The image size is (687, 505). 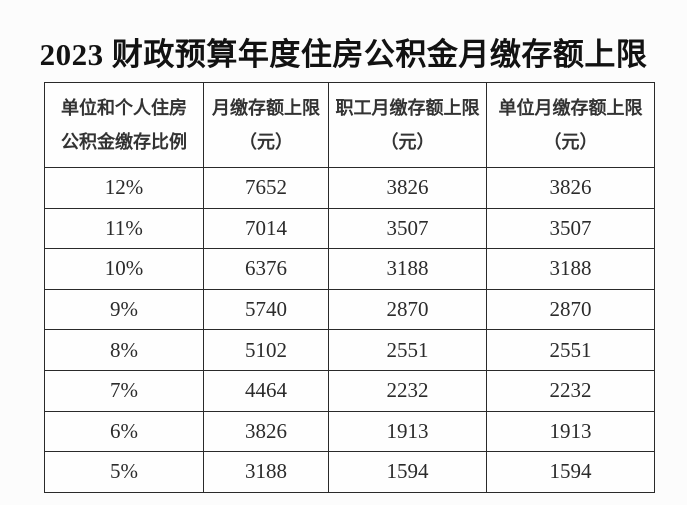 What do you see at coordinates (407, 472) in the screenshot?
I see `employee-limit-cell: 1594` at bounding box center [407, 472].